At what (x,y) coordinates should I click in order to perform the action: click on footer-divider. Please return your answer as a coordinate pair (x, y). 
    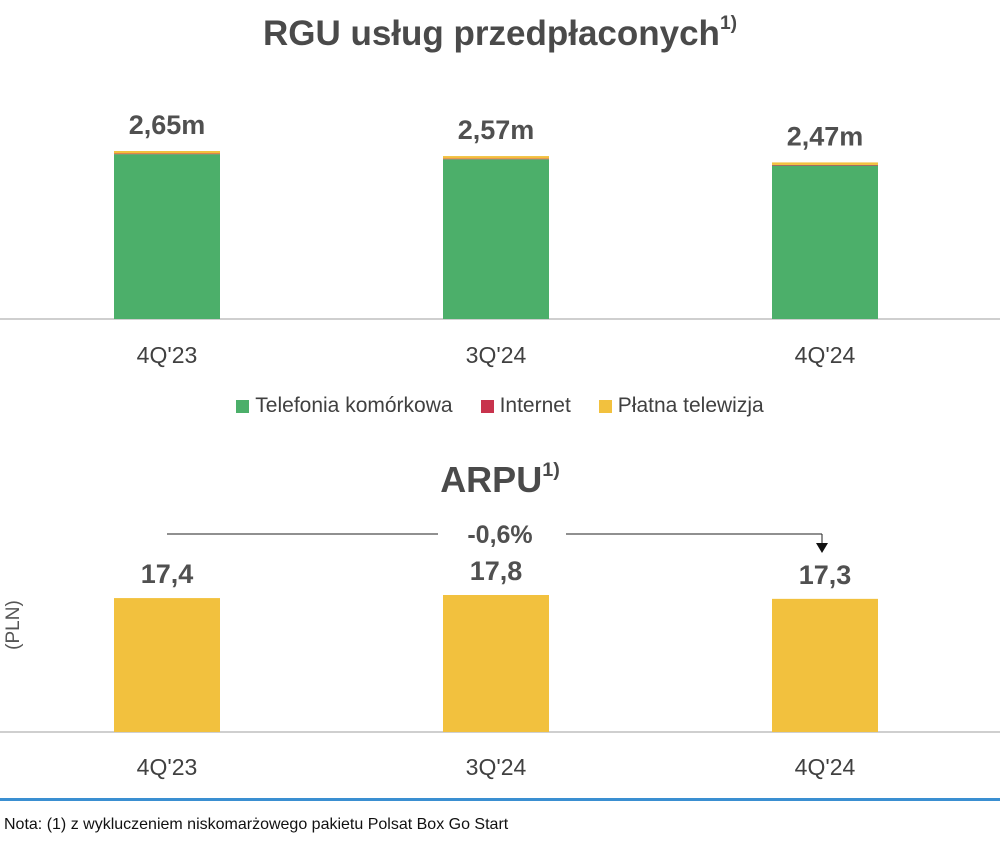
    Looking at the image, I should click on (500, 799).